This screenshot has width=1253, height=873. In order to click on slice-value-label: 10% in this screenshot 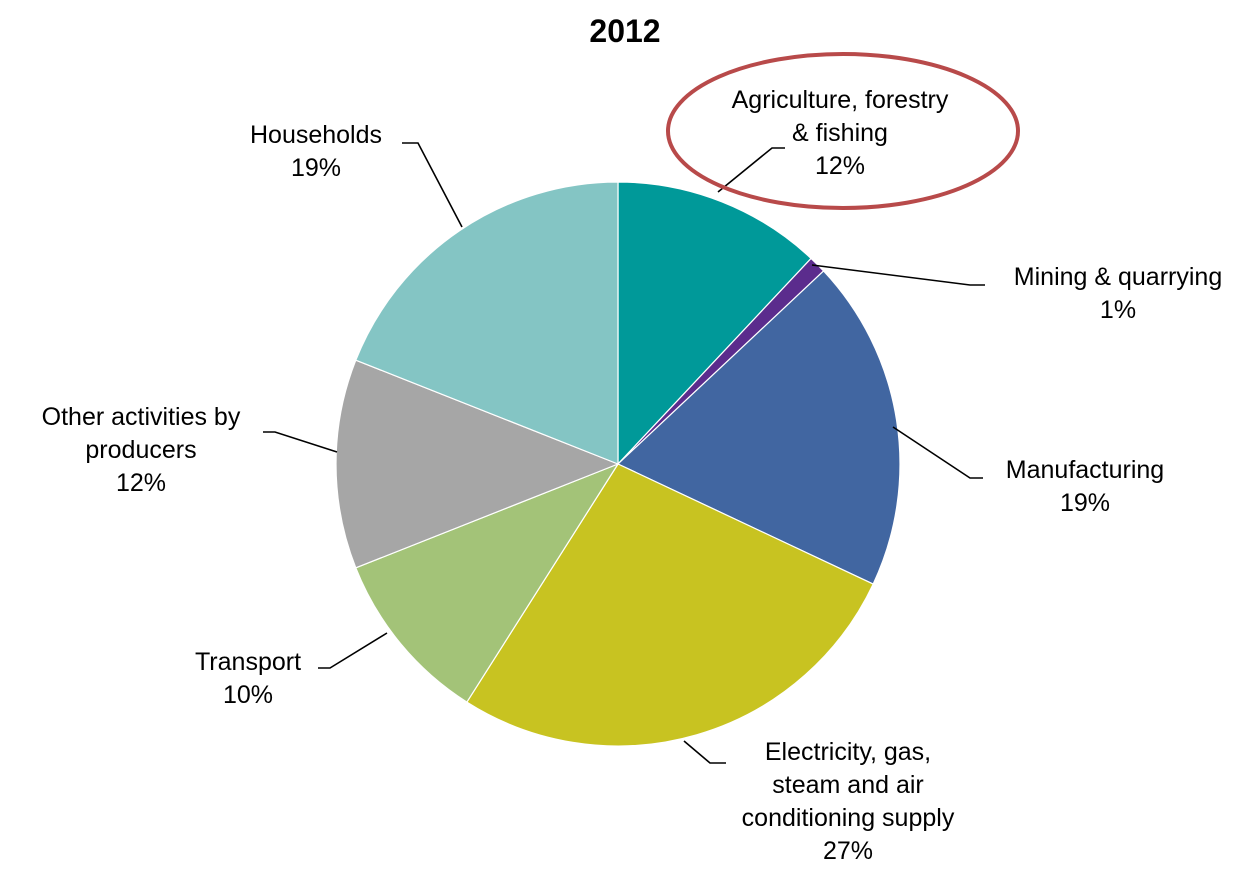, I will do `click(248, 695)`.